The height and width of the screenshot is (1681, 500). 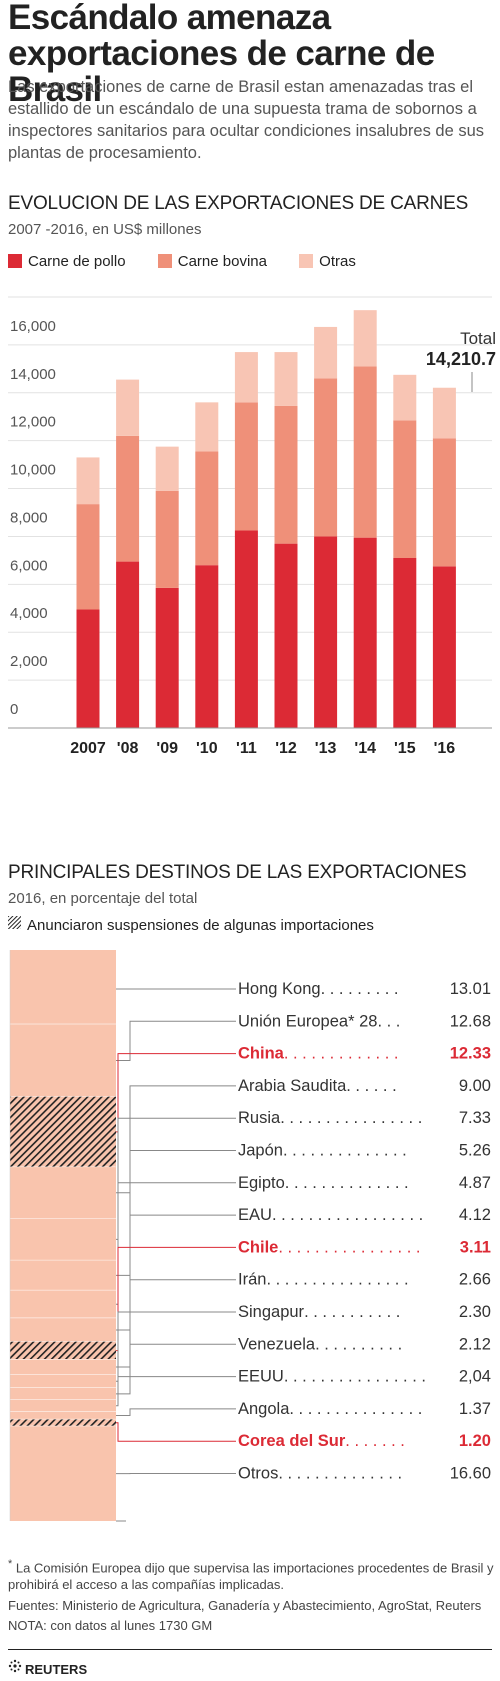 What do you see at coordinates (475, 1247) in the screenshot?
I see `destination-value: 3.11` at bounding box center [475, 1247].